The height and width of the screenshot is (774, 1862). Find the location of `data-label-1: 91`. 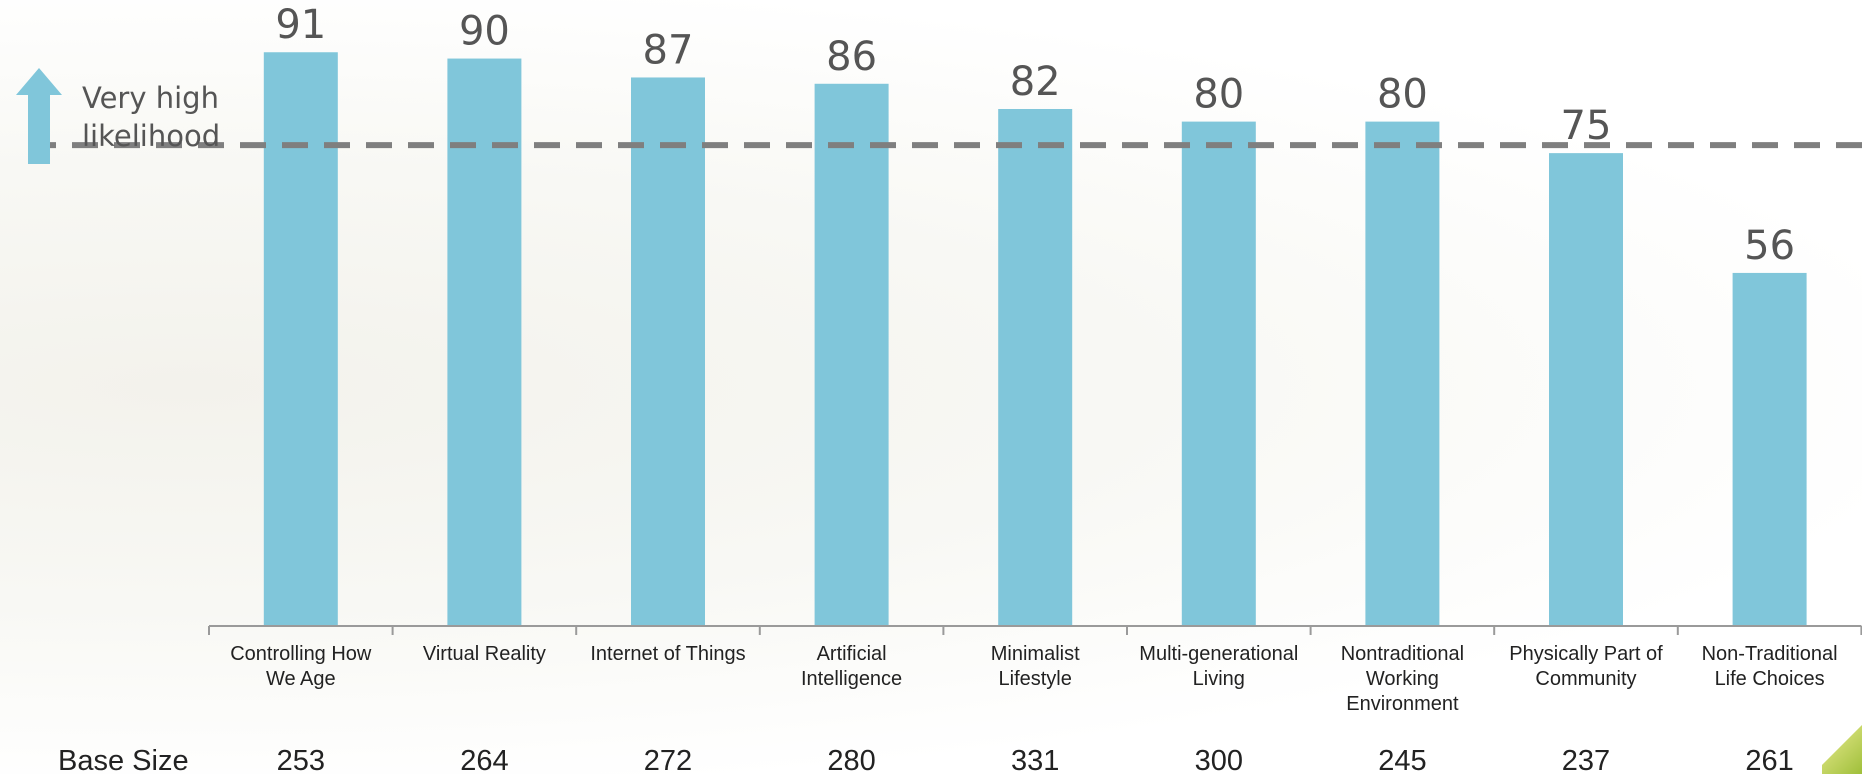

data-label-1: 91 is located at coordinates (300, 25).